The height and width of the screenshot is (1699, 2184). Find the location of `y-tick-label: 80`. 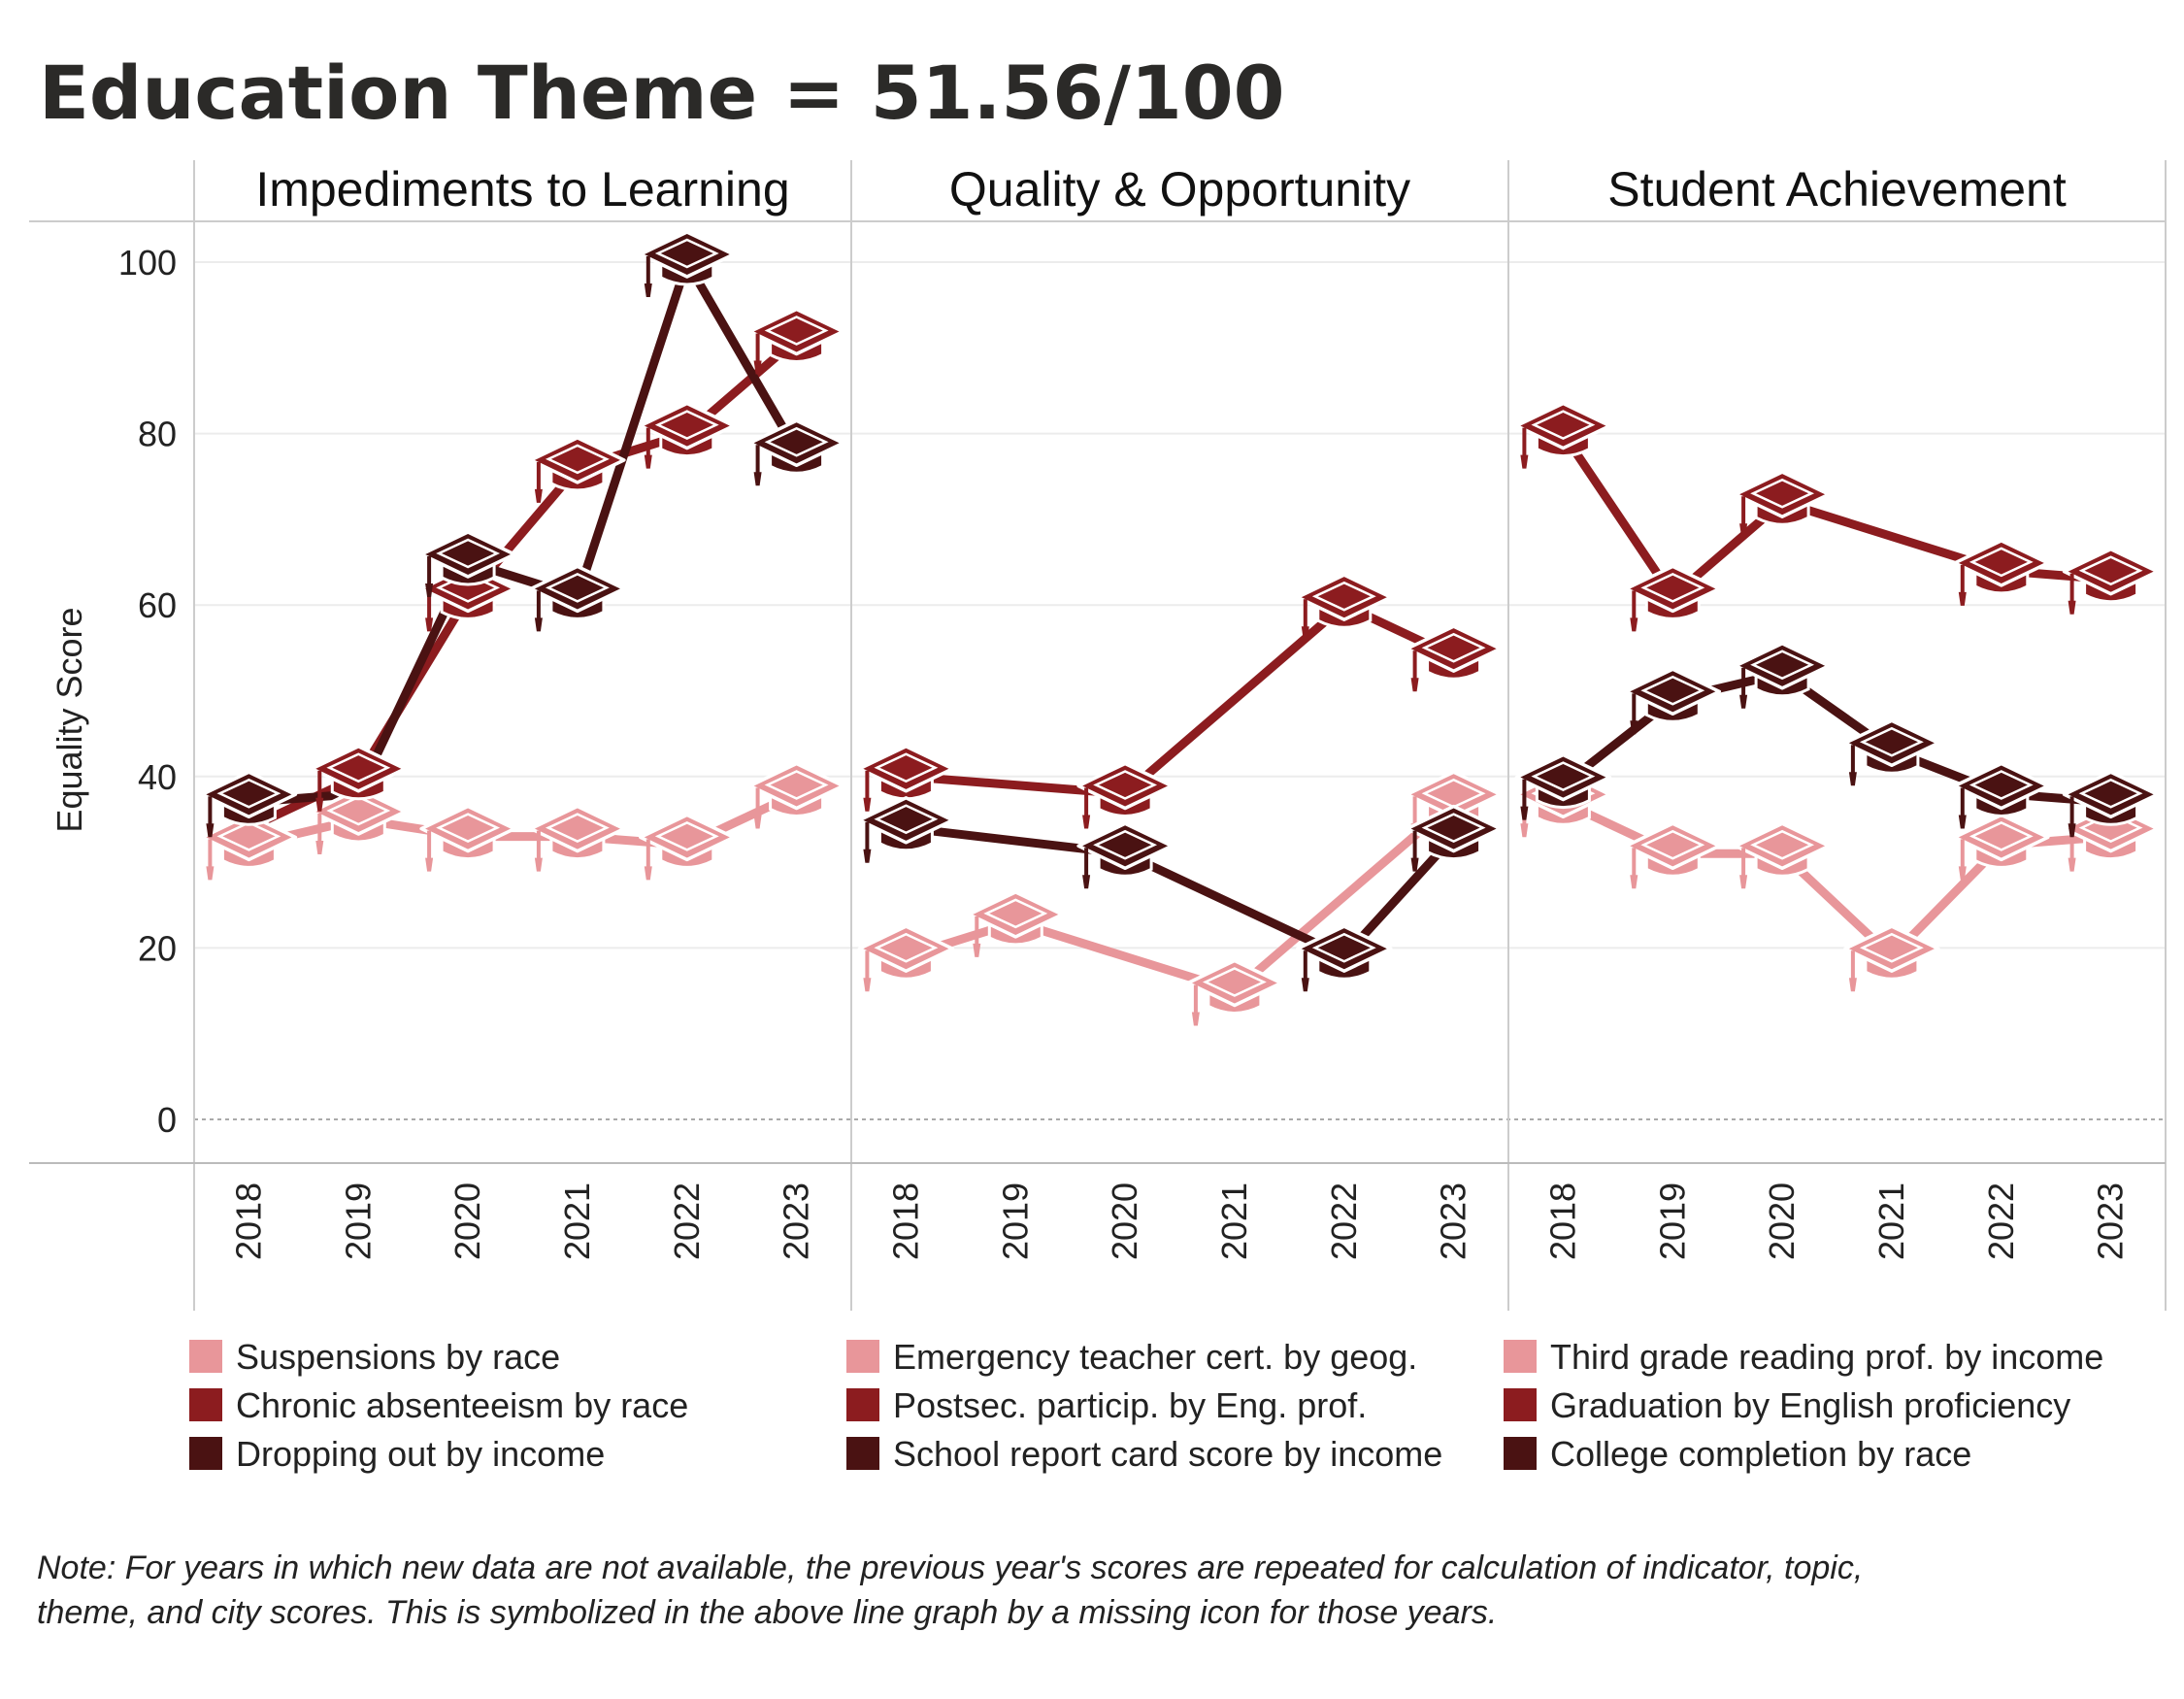

y-tick-label: 80 is located at coordinates (157, 434).